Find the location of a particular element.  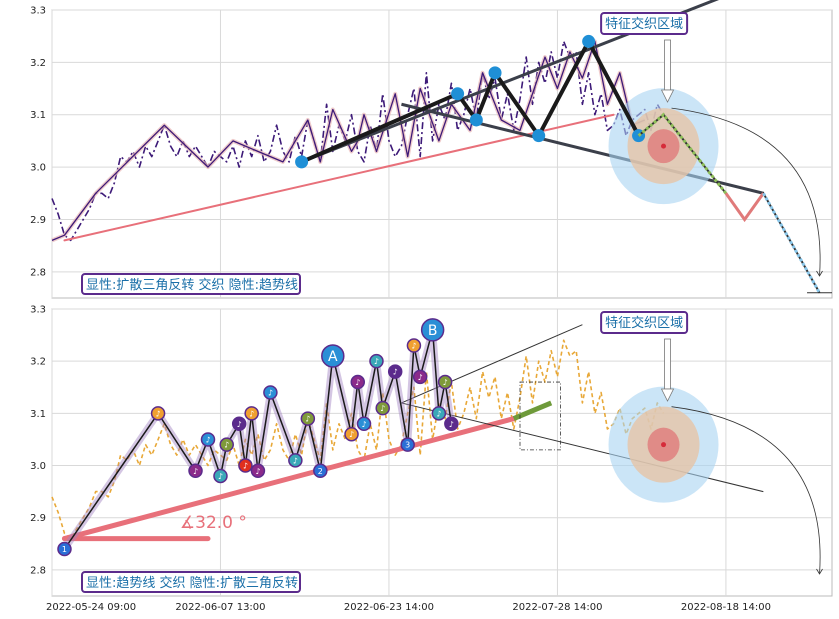

feature-badge-text: 特征交织区域 is located at coordinates (644, 323).